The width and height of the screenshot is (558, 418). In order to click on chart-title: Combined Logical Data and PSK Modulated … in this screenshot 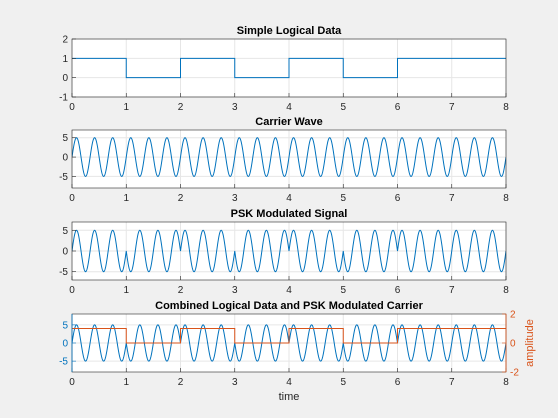, I will do `click(289, 306)`.